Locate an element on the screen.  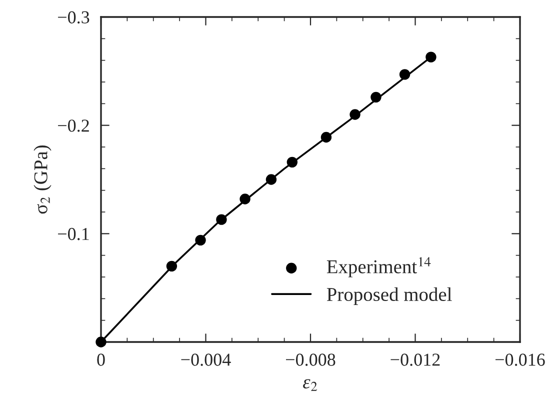
x-axis-title: ε$_{2}$ is located at coordinates (310, 385).